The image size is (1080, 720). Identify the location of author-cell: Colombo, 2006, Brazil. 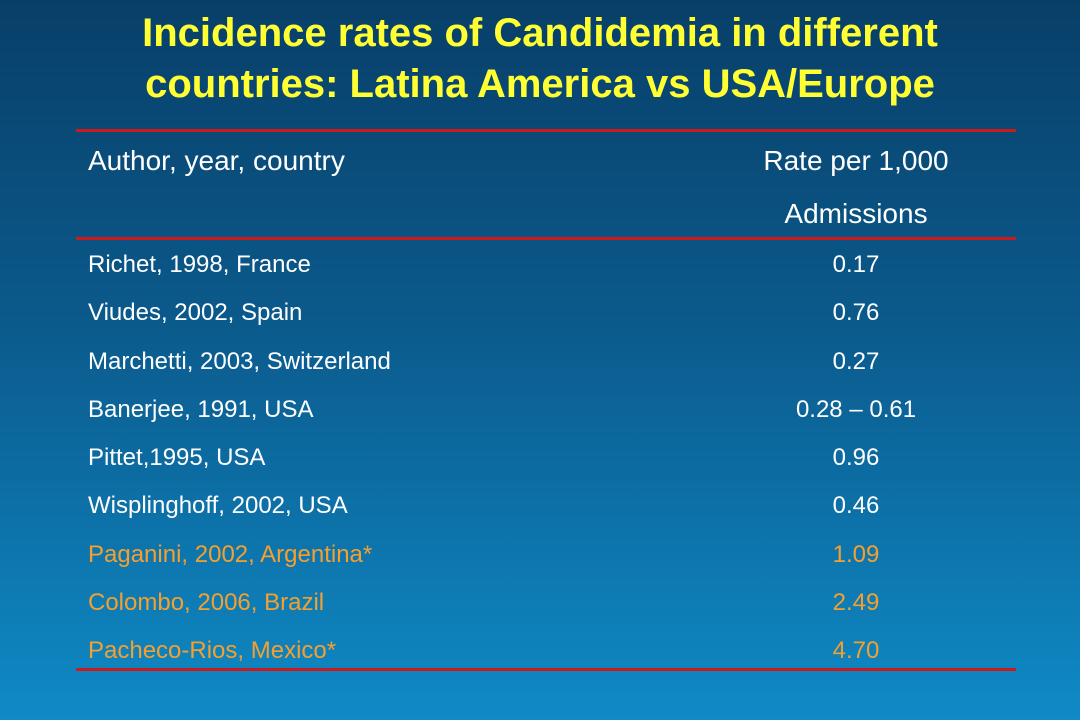
(206, 603).